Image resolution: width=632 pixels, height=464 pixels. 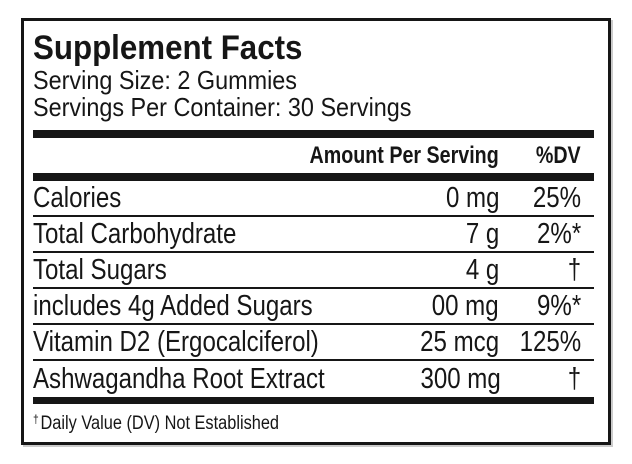 I want to click on table-row-total-carbohydrate: Total Carbohydrate 7 g 2%*, so click(x=313, y=235).